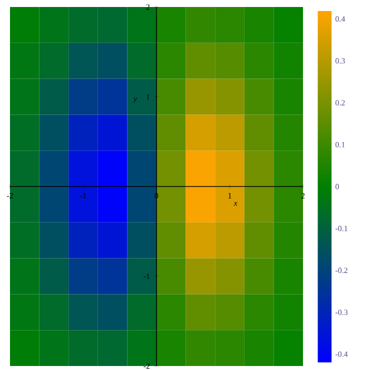 This screenshot has height=370, width=370. I want to click on color-bar-label: 0.3, so click(340, 61).